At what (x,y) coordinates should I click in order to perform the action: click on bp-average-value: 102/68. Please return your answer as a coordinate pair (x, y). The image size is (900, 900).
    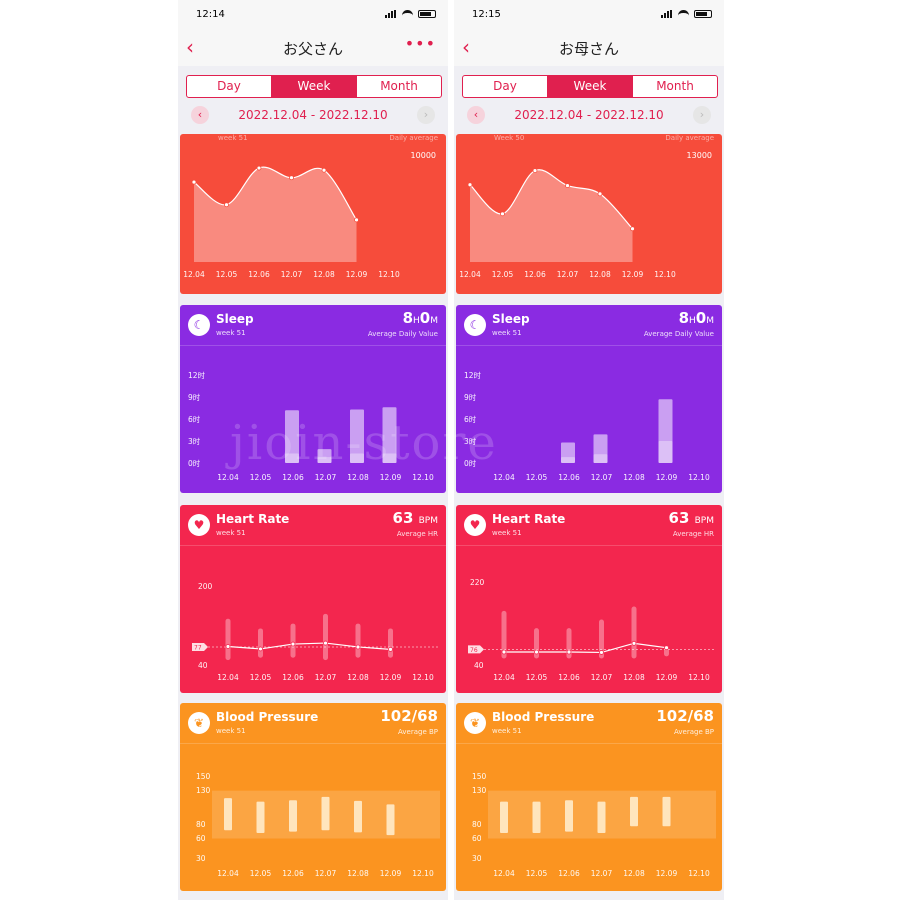
    Looking at the image, I should click on (685, 716).